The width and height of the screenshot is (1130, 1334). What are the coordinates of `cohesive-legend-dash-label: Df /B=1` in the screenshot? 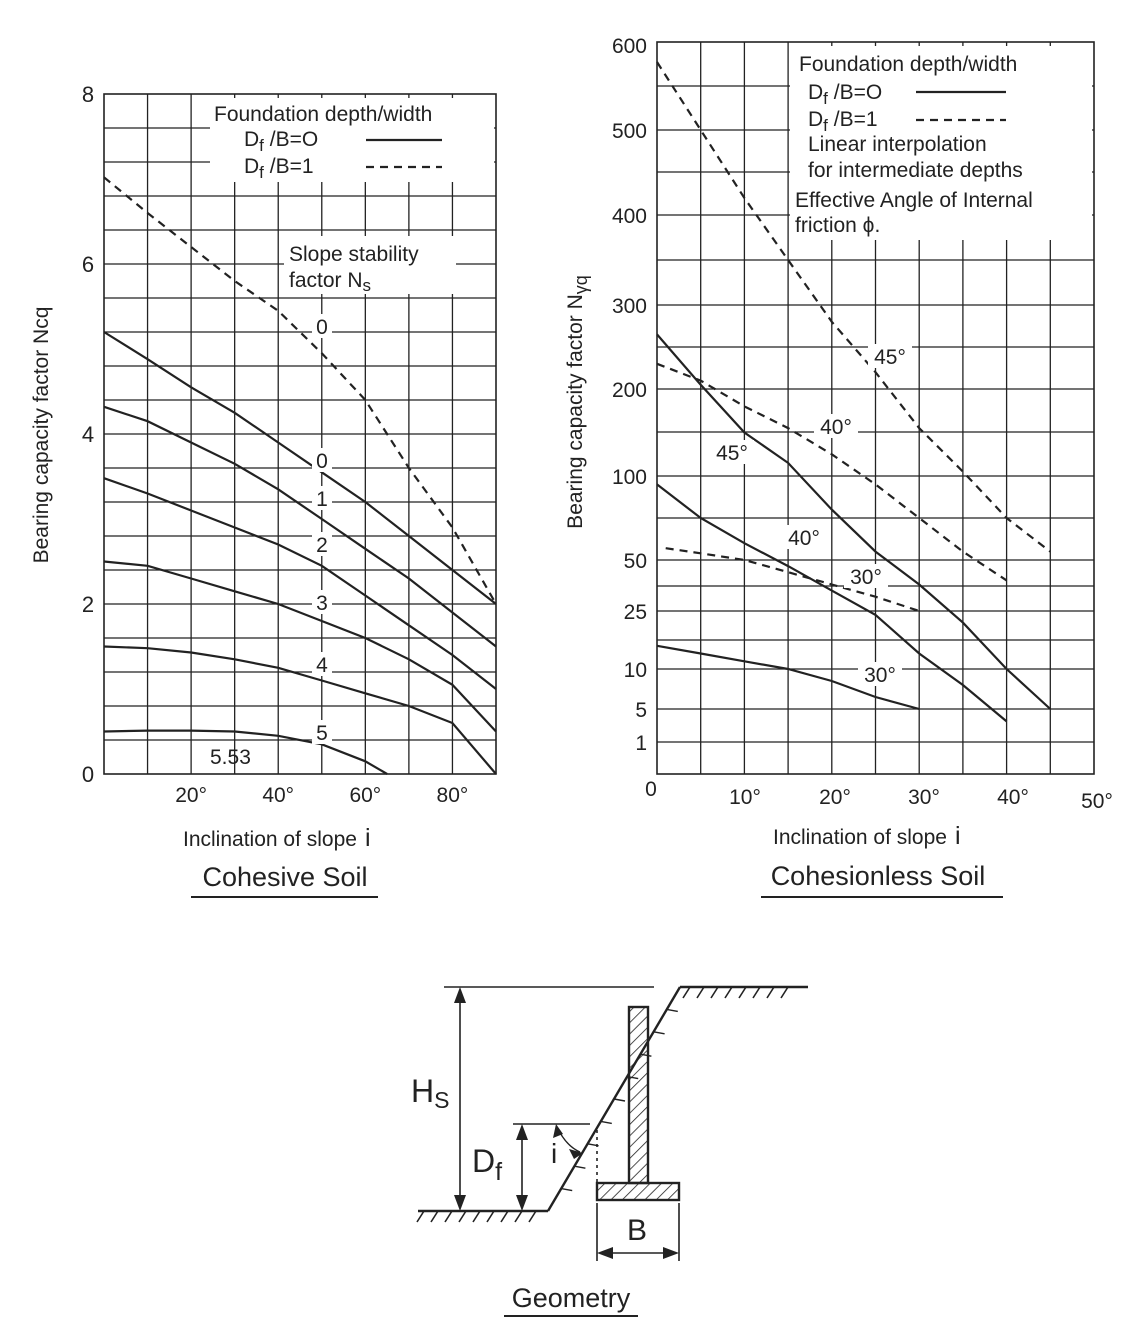 It's located at (279, 168).